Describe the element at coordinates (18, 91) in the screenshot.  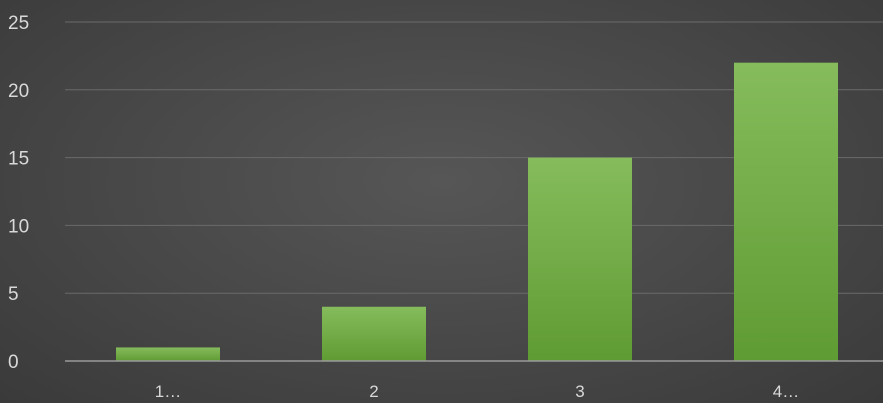
I see `y-tick-label: 20` at that location.